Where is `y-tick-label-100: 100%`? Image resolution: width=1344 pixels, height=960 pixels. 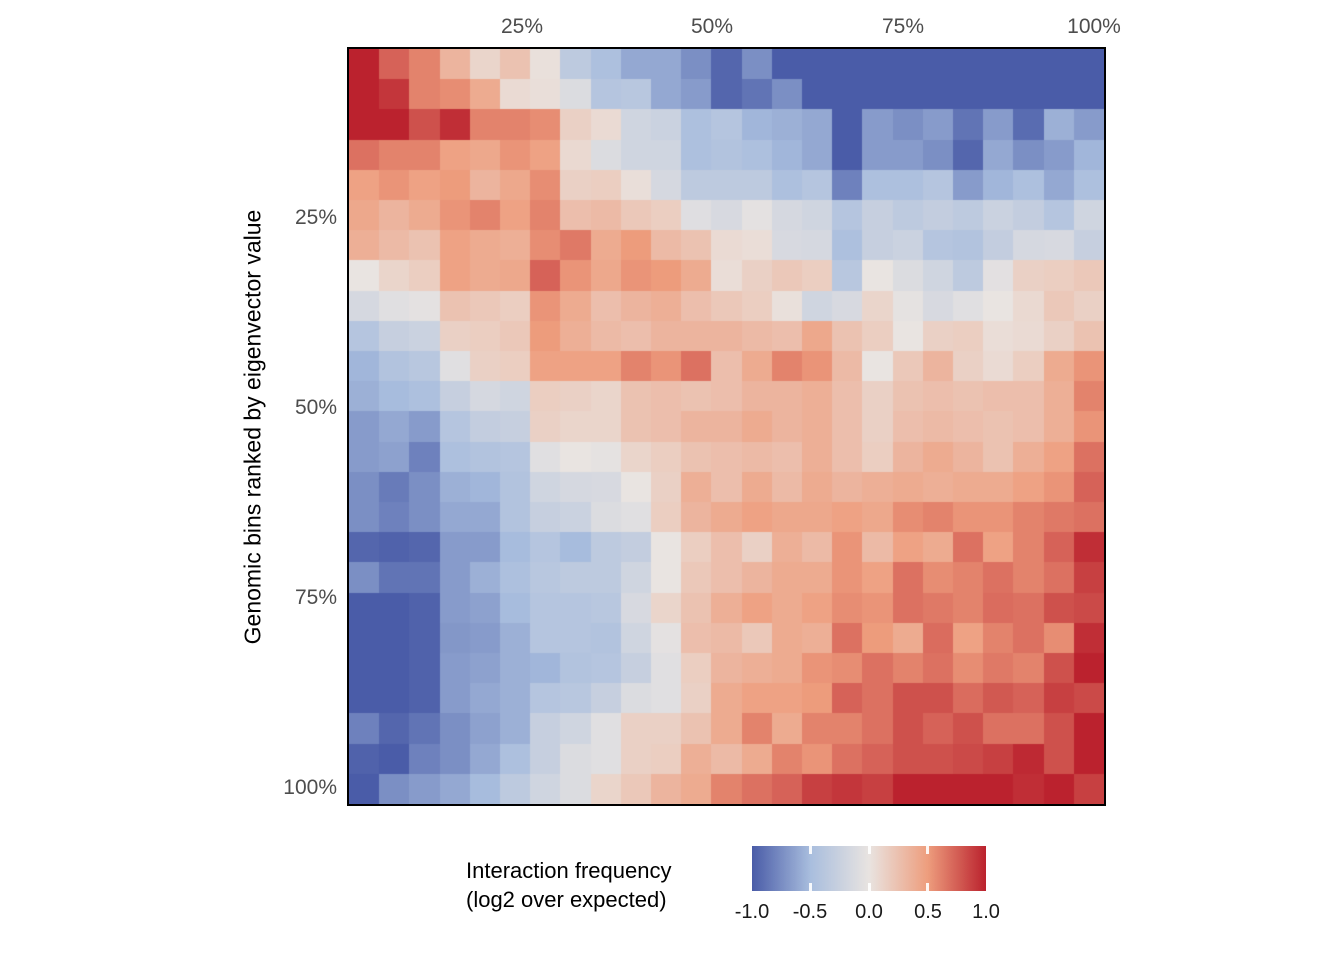
y-tick-label-100: 100% is located at coordinates (310, 787).